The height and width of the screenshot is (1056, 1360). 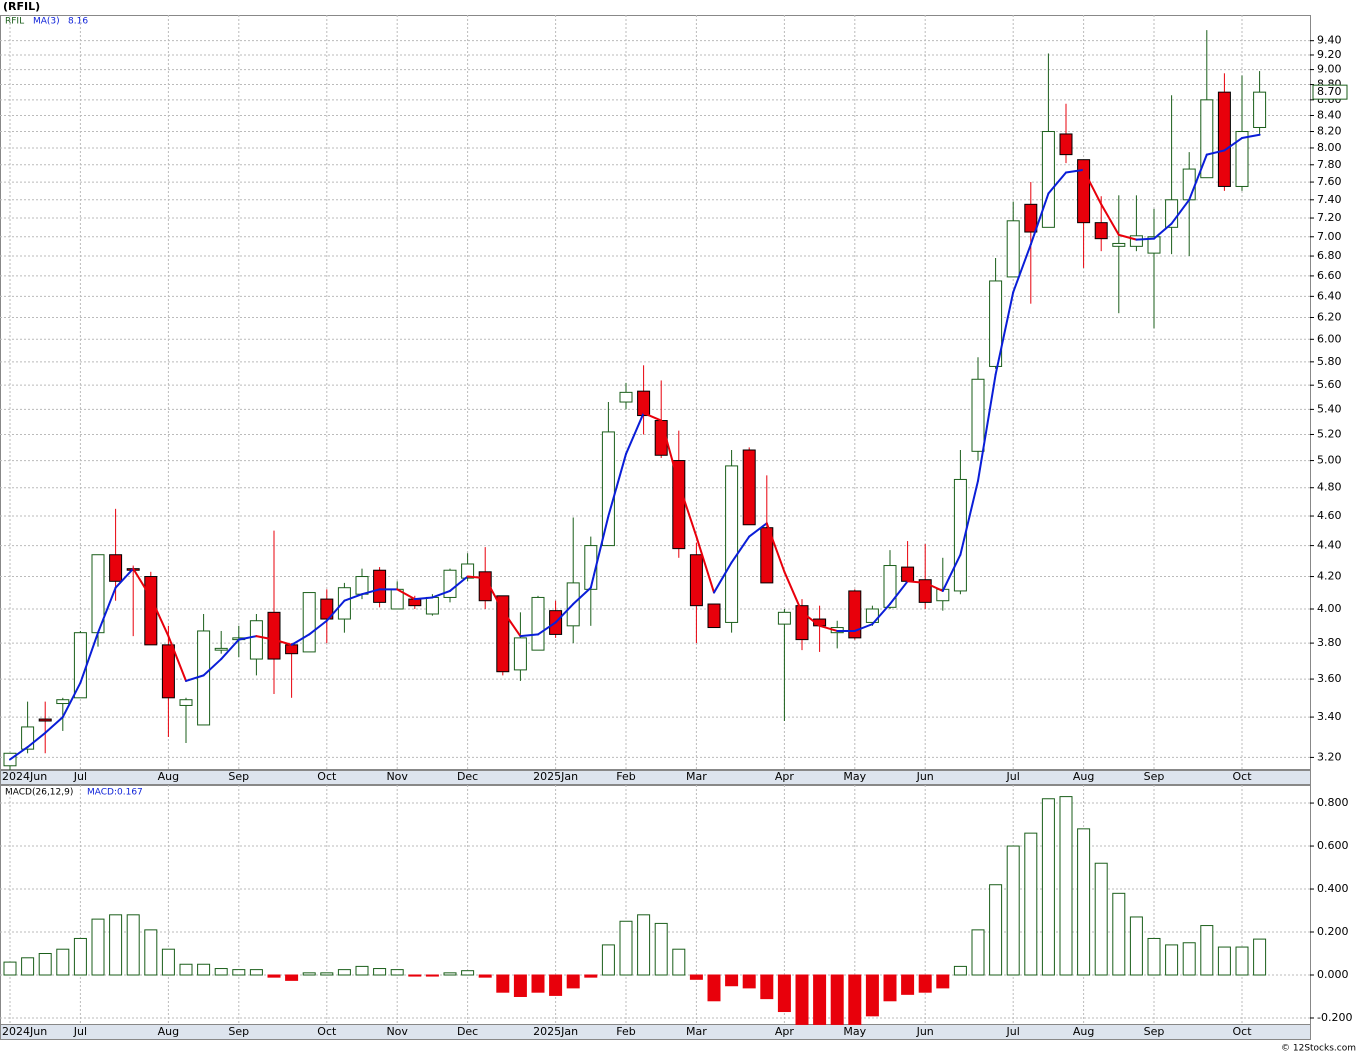 I want to click on x-tick-label: 2025Jan, so click(x=555, y=776).